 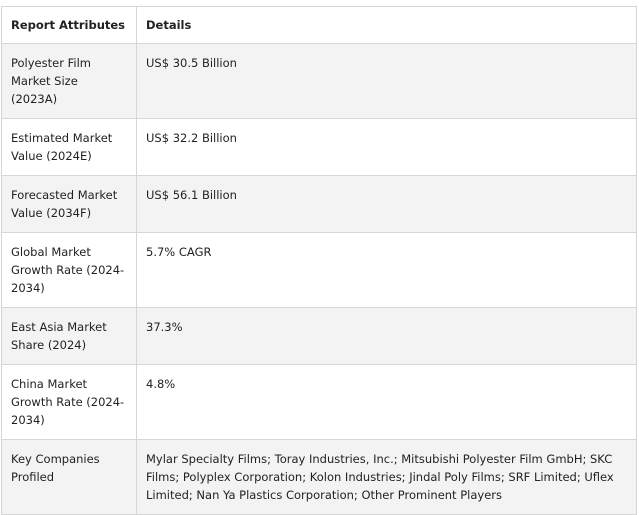 I want to click on table-header-row: Report Attributes Details, so click(x=319, y=25).